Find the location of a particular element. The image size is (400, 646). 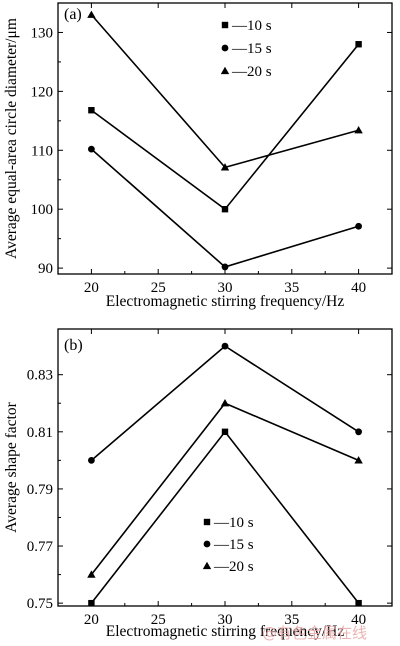

y-axis-label: Average equal-area circle diameter/μm is located at coordinates (11, 138).